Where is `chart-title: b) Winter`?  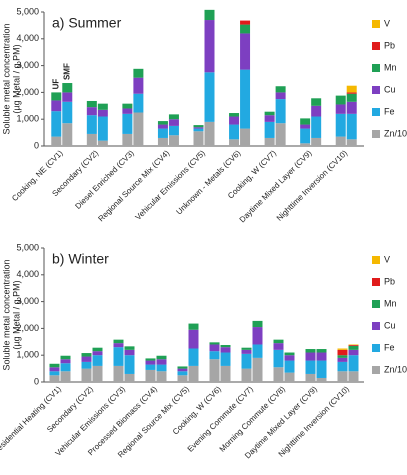
chart-title: b) Winter is located at coordinates (80, 259).